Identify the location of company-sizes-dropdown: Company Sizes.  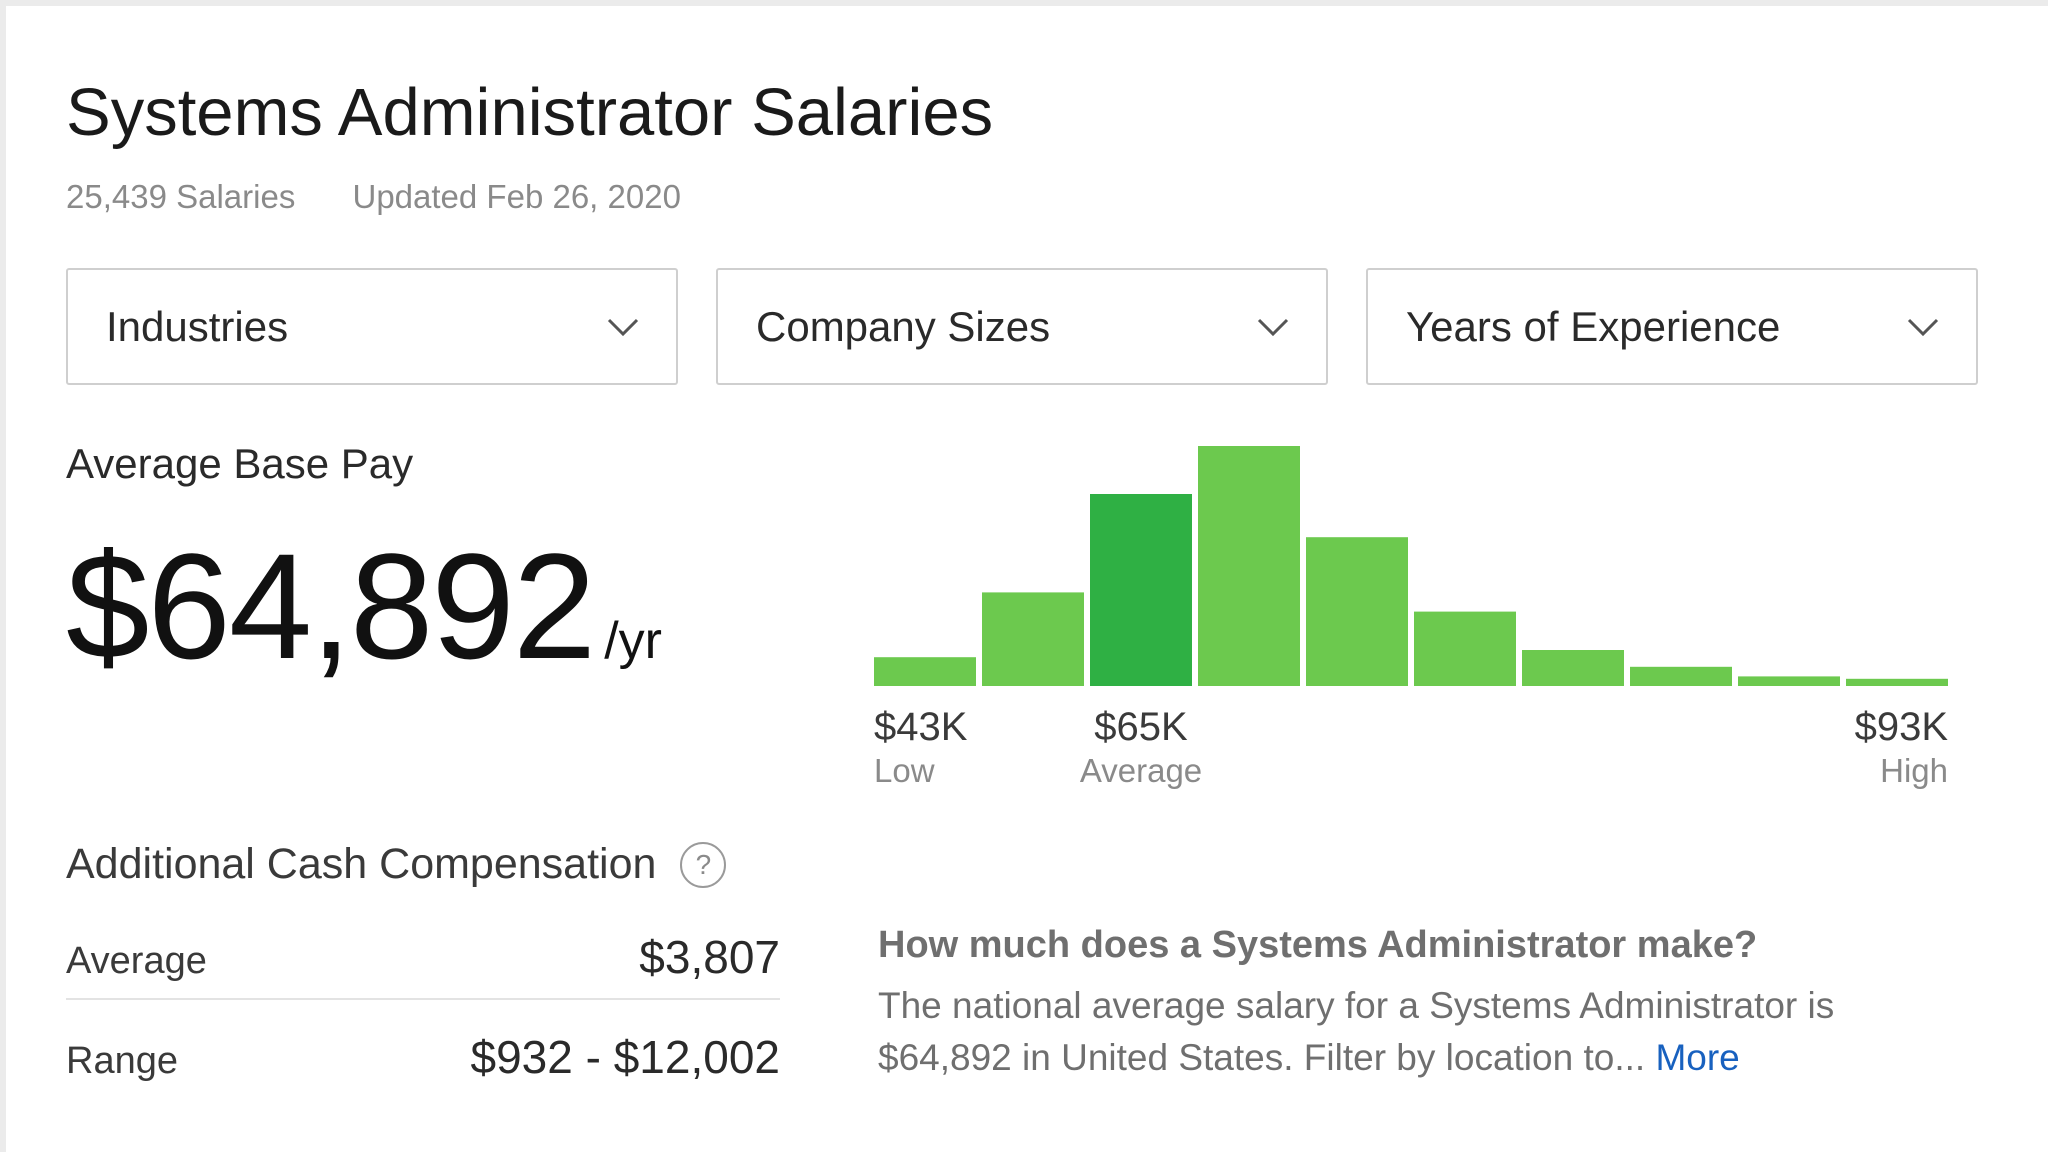
(1022, 326).